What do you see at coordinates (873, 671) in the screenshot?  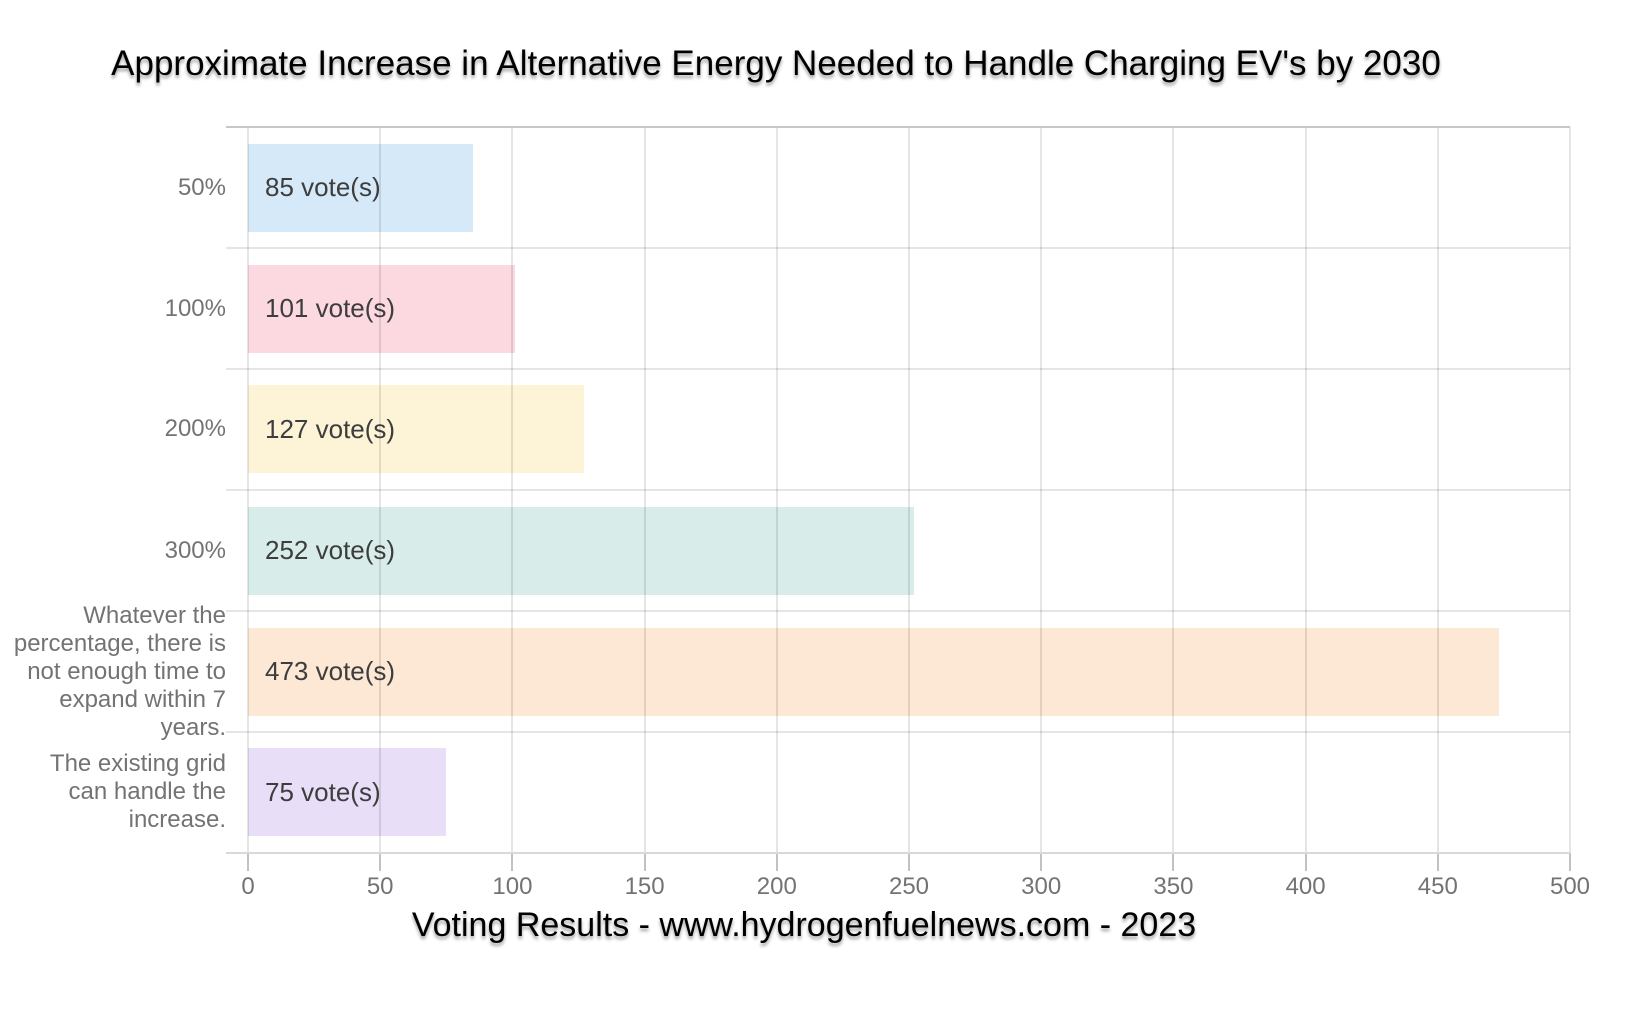 I see `bar-not-enough-time: 473 vote(s)` at bounding box center [873, 671].